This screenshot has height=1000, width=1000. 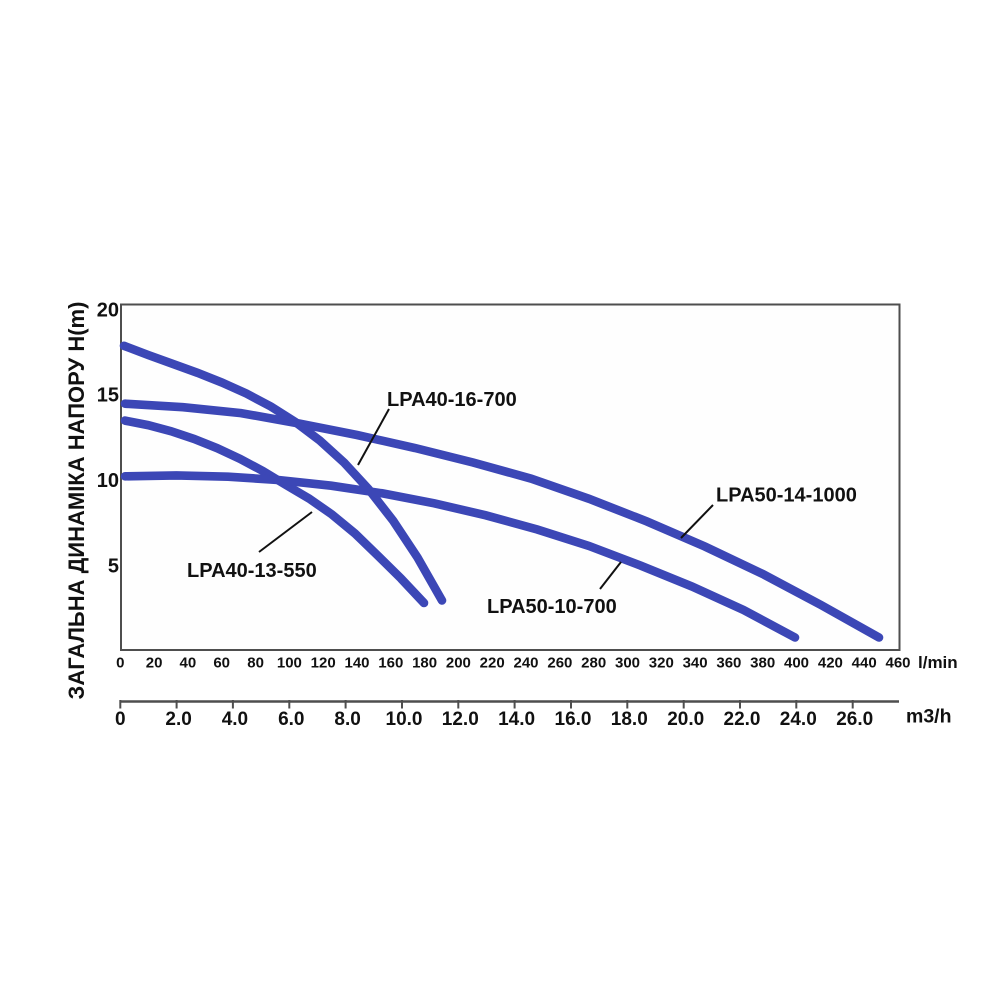 What do you see at coordinates (786, 496) in the screenshot?
I see `svg-text: LPA50-14-1000` at bounding box center [786, 496].